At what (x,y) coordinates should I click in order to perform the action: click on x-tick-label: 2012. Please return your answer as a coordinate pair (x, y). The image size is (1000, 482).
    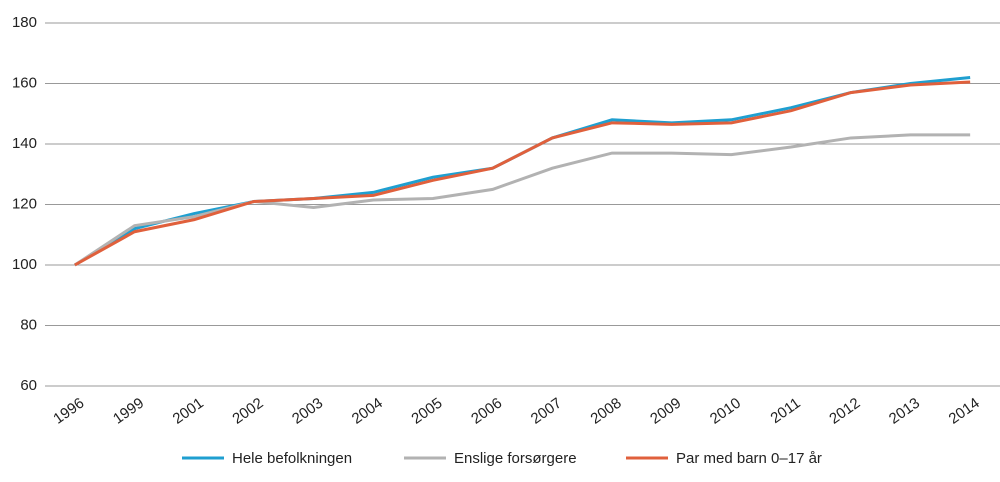
    Looking at the image, I should click on (844, 411).